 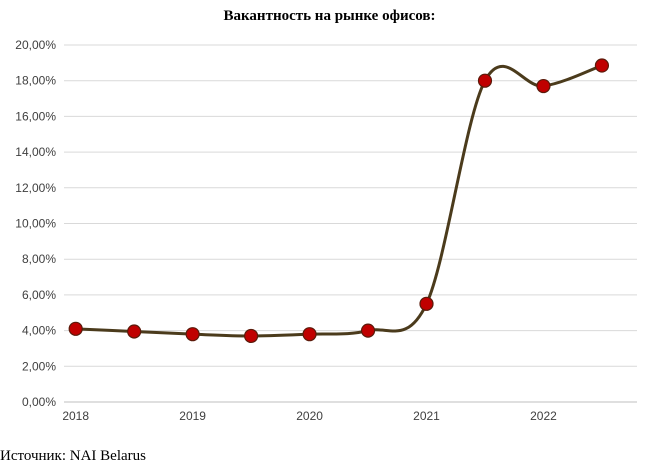 I want to click on y-tick-label: 16,00%, so click(x=35, y=116).